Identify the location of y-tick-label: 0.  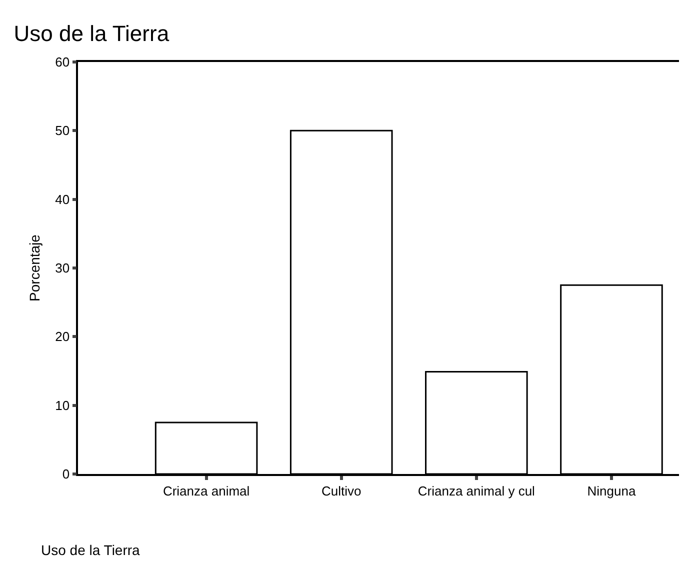
(66, 474).